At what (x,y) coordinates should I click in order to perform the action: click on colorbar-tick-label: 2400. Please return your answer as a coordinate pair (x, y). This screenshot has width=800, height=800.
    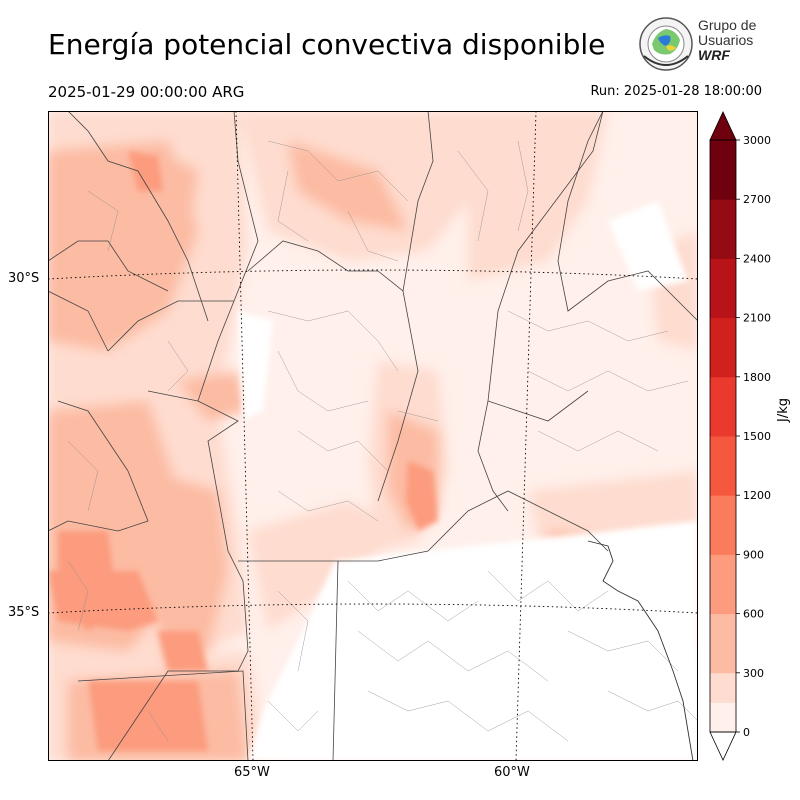
    Looking at the image, I should click on (757, 258).